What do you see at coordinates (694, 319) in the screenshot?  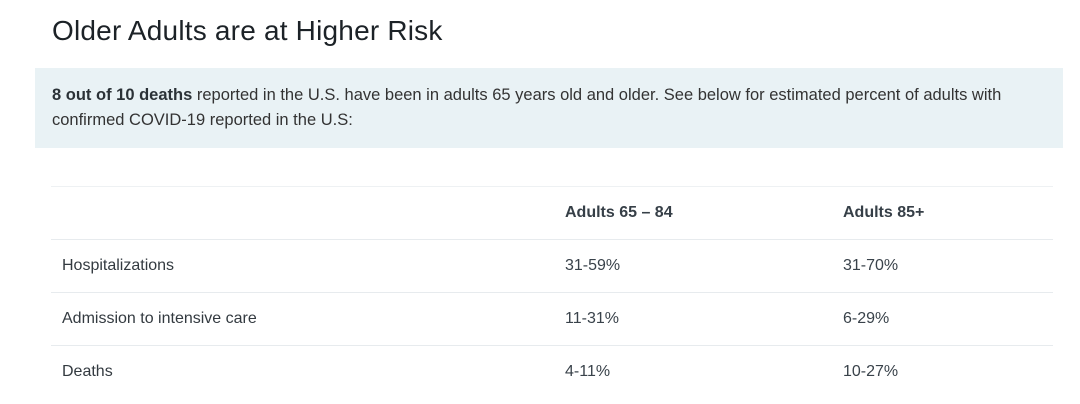 I see `value-intensive-care-65-84: 11-31%` at bounding box center [694, 319].